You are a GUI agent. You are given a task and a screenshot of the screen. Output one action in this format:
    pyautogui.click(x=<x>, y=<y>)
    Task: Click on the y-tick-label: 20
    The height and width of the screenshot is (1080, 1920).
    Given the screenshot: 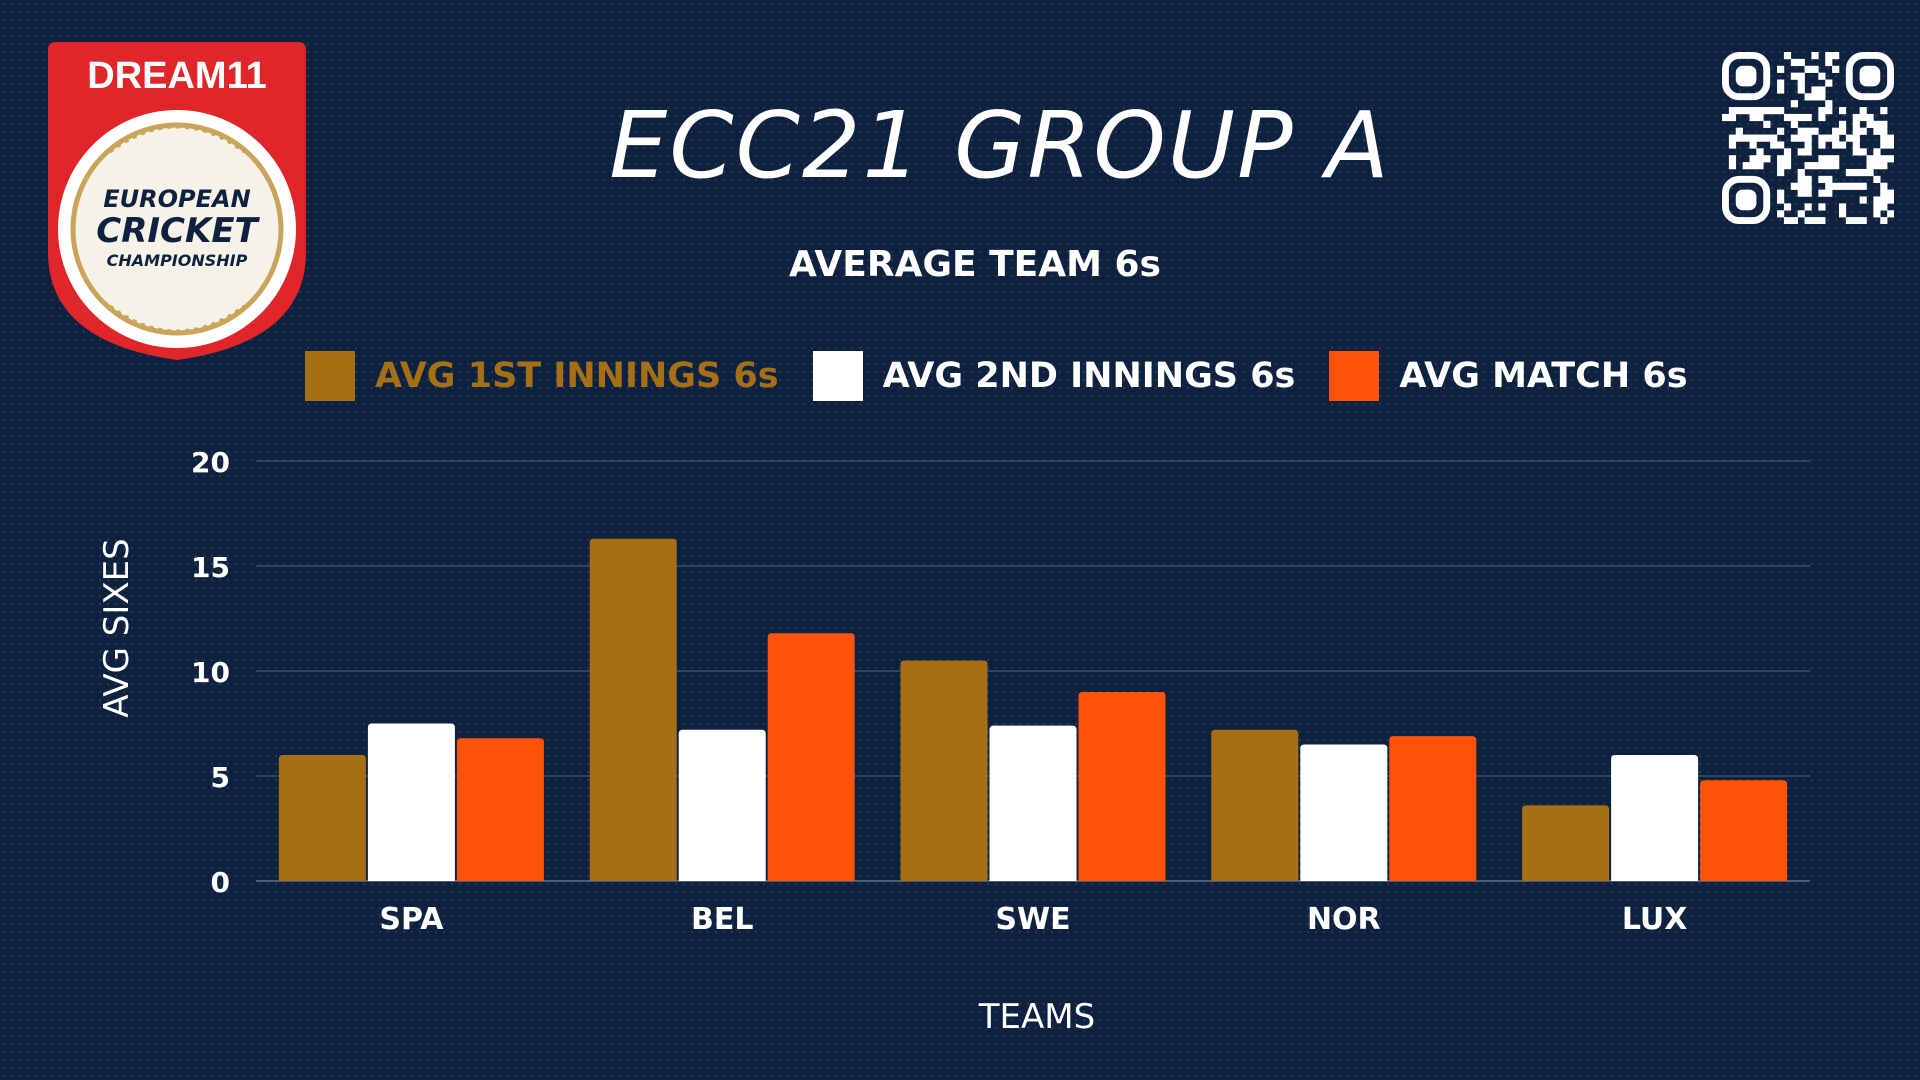 What is the action you would take?
    pyautogui.click(x=210, y=462)
    